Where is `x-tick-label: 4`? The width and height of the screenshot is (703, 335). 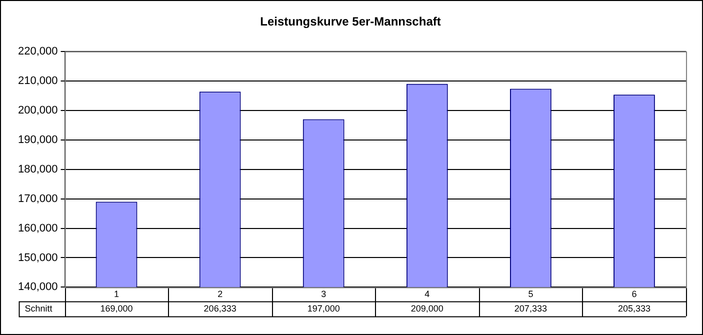
x-tick-label: 4 is located at coordinates (427, 294).